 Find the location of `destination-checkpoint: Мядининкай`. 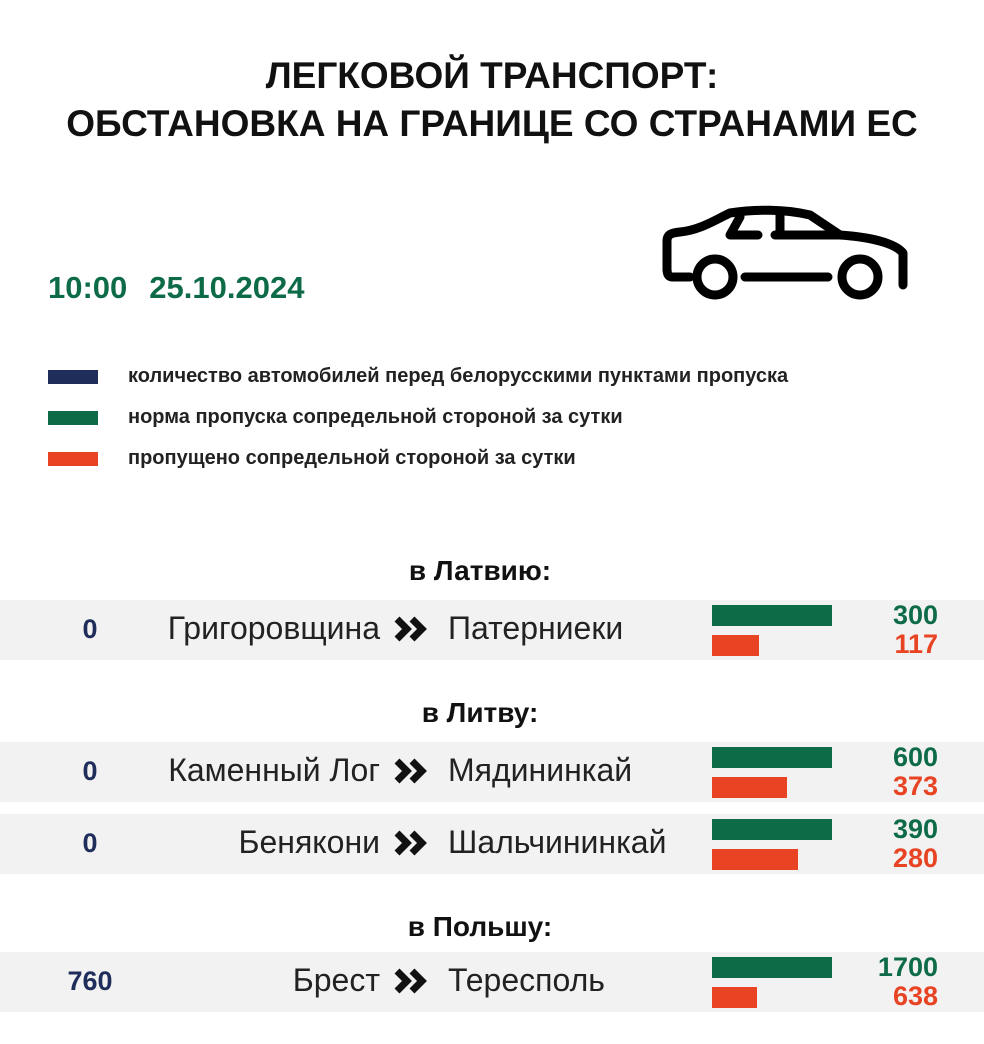

destination-checkpoint: Мядининкай is located at coordinates (540, 770).